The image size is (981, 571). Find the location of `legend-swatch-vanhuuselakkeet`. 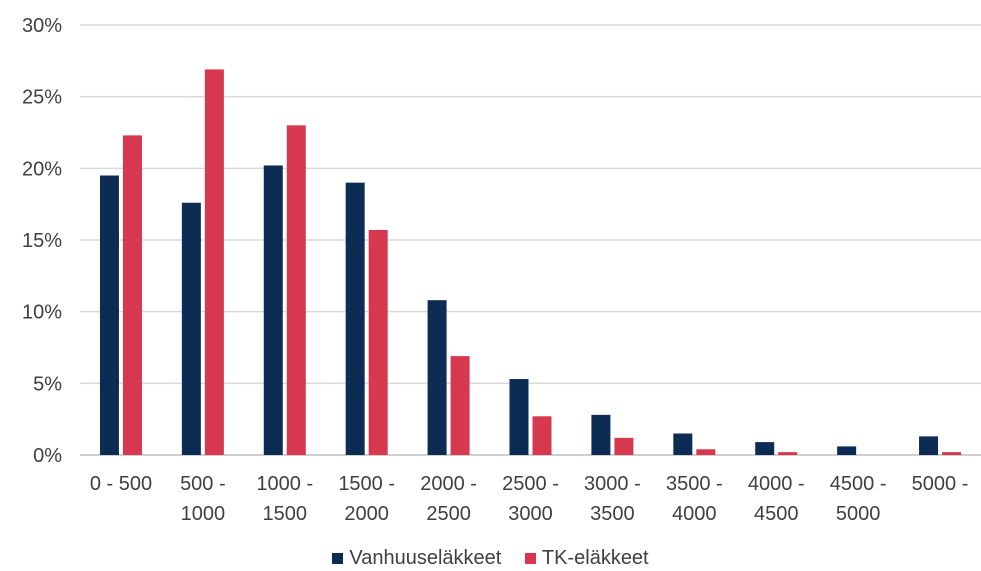

legend-swatch-vanhuuselakkeet is located at coordinates (338, 558).